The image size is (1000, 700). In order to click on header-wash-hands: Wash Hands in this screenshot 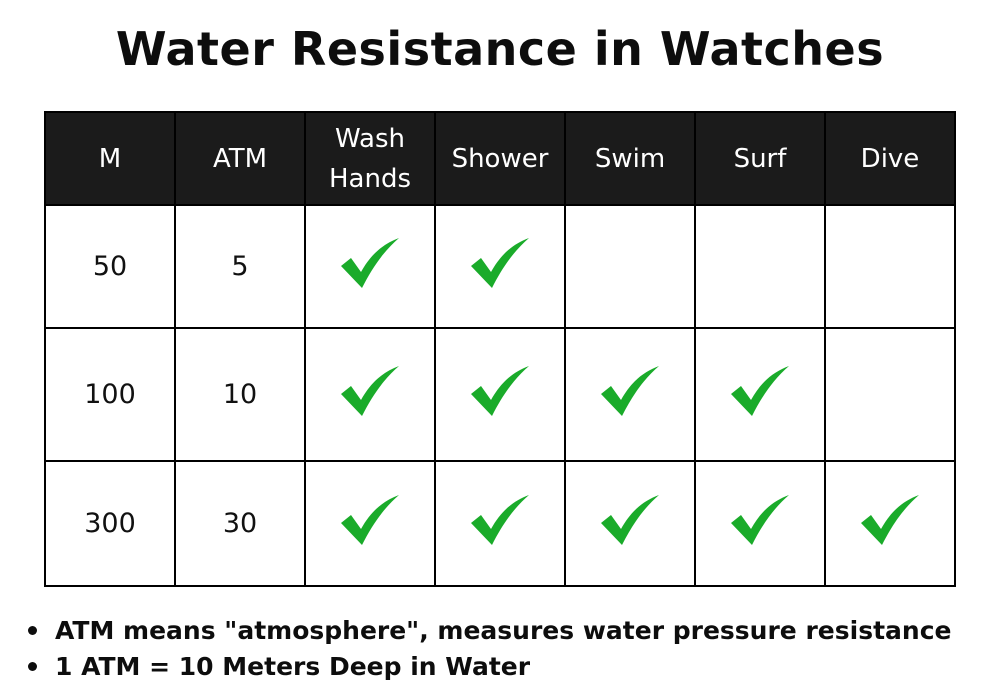, I will do `click(370, 158)`.